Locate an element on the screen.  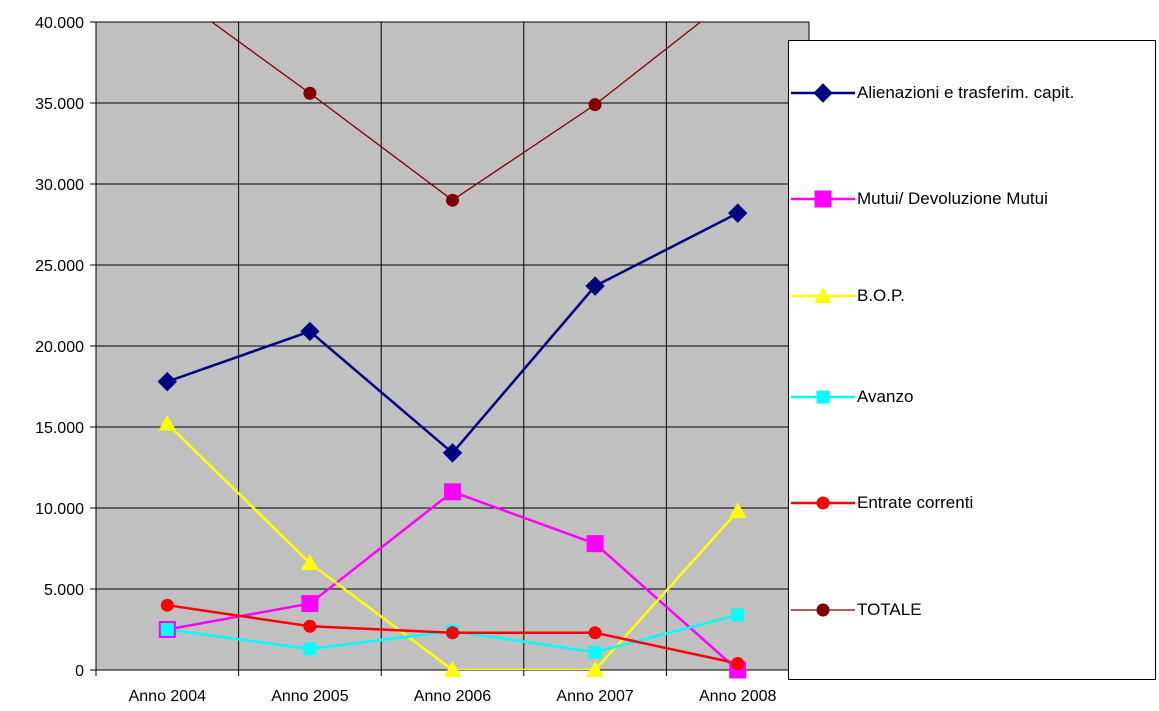
y-tick-label: 25.000 is located at coordinates (59, 266).